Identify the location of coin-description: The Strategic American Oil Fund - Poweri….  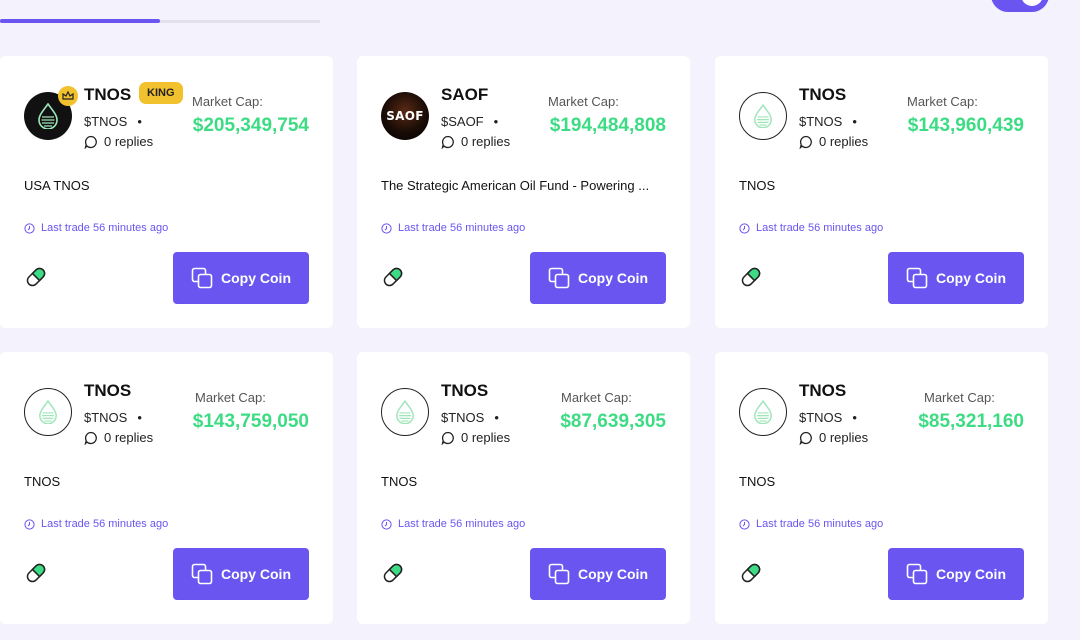
(515, 185).